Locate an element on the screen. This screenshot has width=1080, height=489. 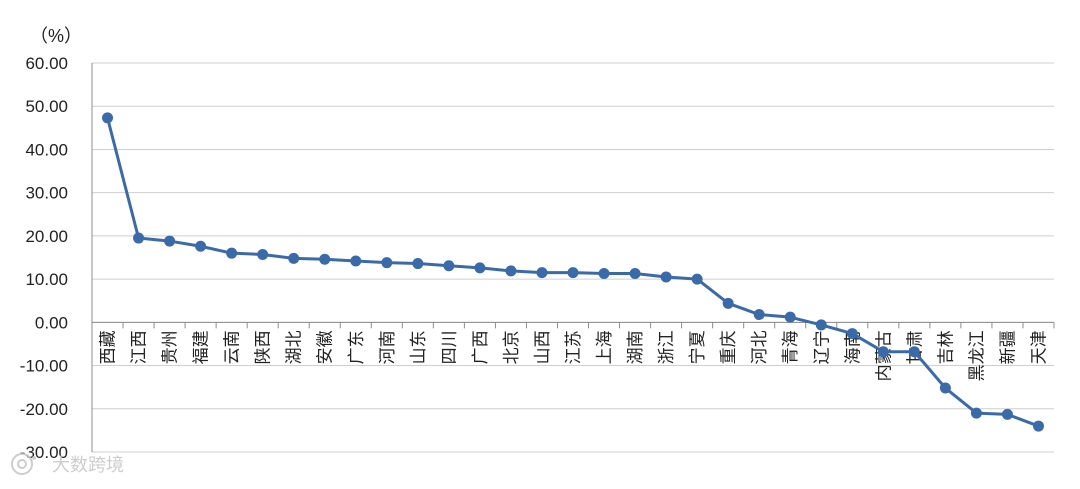
x-tick-label: 河北 is located at coordinates (760, 347).